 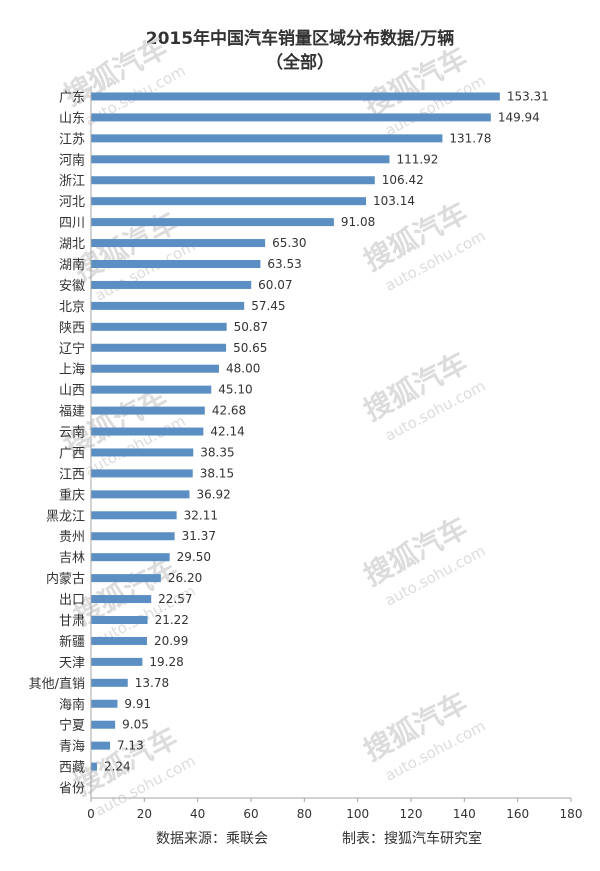 What do you see at coordinates (72, 286) in the screenshot?
I see `category-label: 安徽` at bounding box center [72, 286].